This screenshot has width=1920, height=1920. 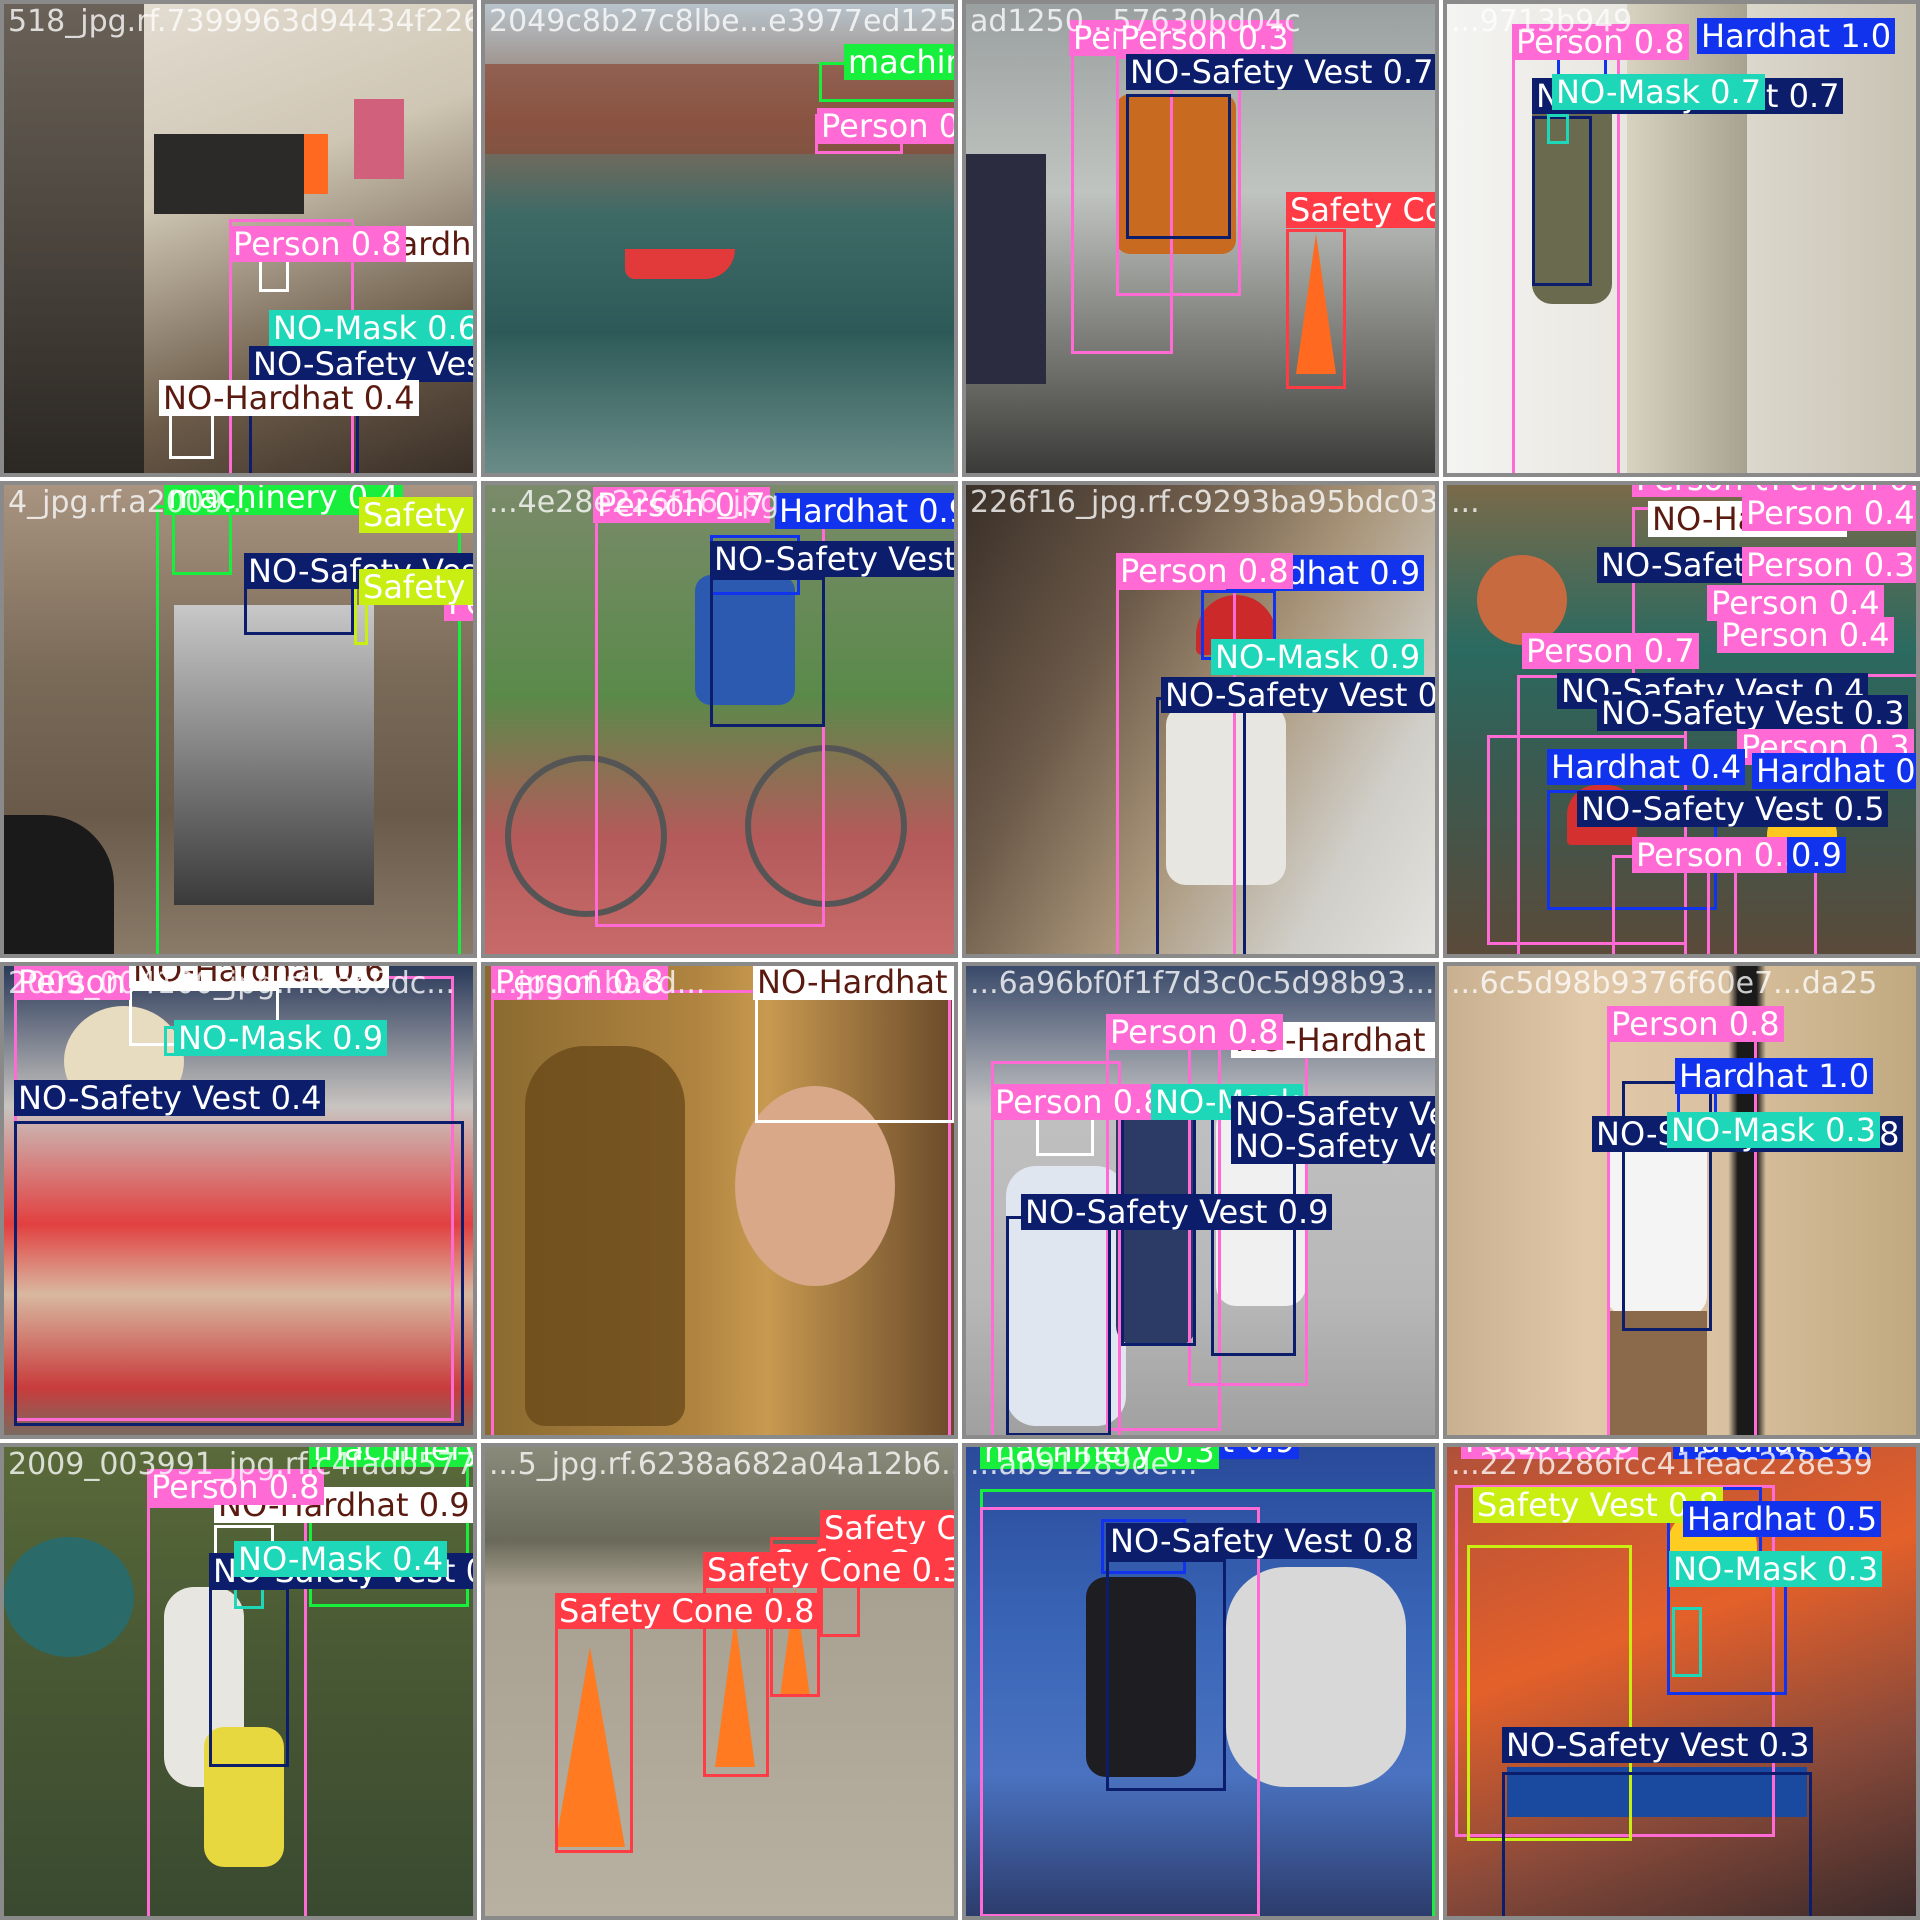 I want to click on detection-label: Hardhat 0.4, so click(x=1772, y=1453).